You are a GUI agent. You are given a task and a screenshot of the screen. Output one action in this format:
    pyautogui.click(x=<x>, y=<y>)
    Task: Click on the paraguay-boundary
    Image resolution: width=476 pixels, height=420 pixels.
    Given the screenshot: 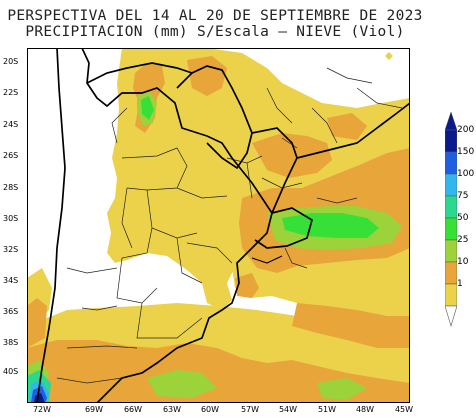 What is the action you would take?
    pyautogui.click(x=214, y=117)
    